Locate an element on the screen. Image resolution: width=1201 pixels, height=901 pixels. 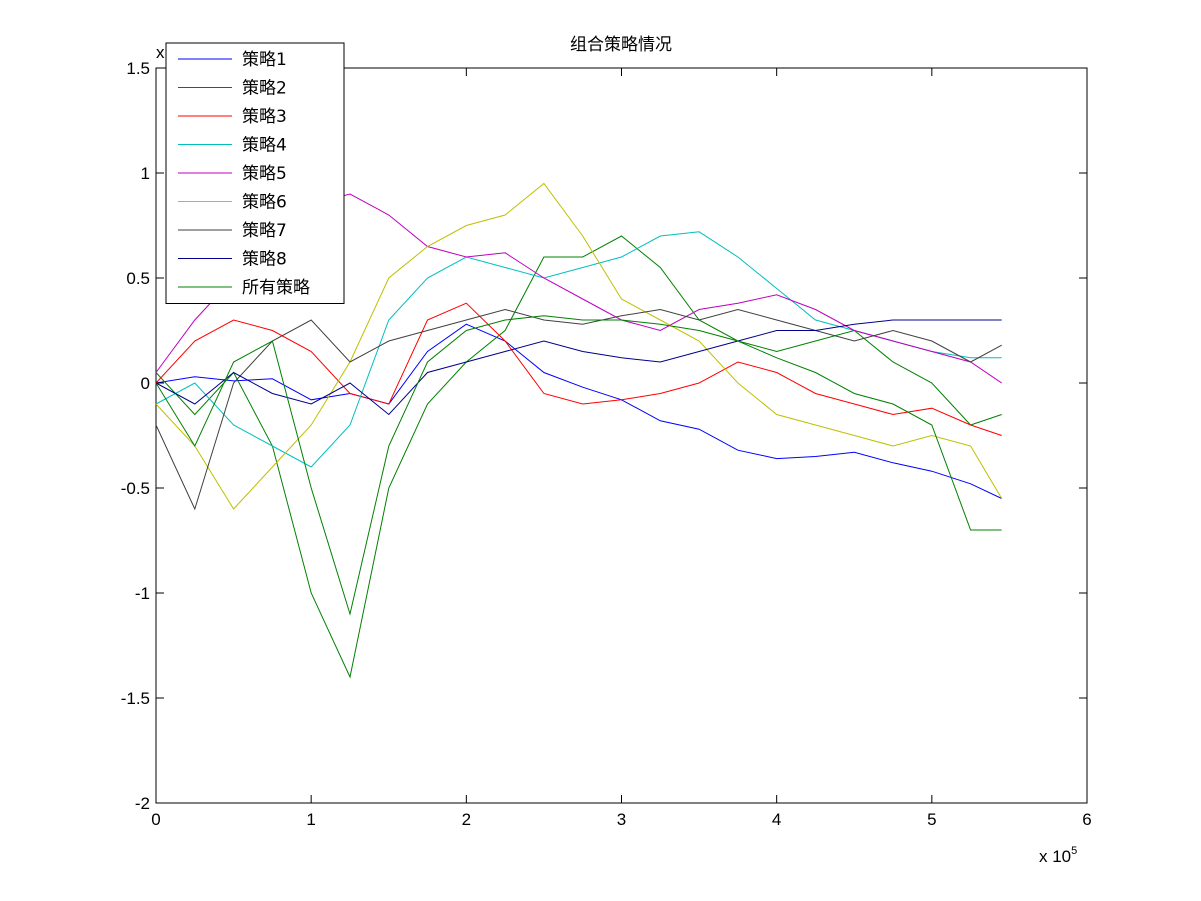
legend-label: 策略7 is located at coordinates (264, 231).